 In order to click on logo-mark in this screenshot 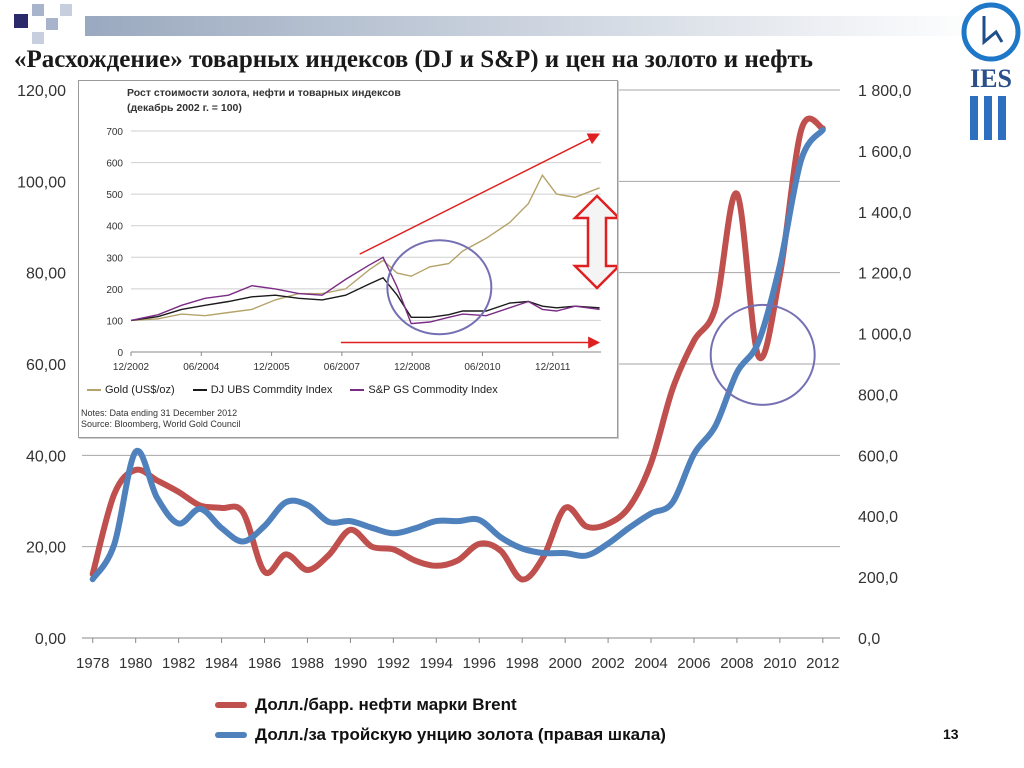, I will do `click(993, 31)`.